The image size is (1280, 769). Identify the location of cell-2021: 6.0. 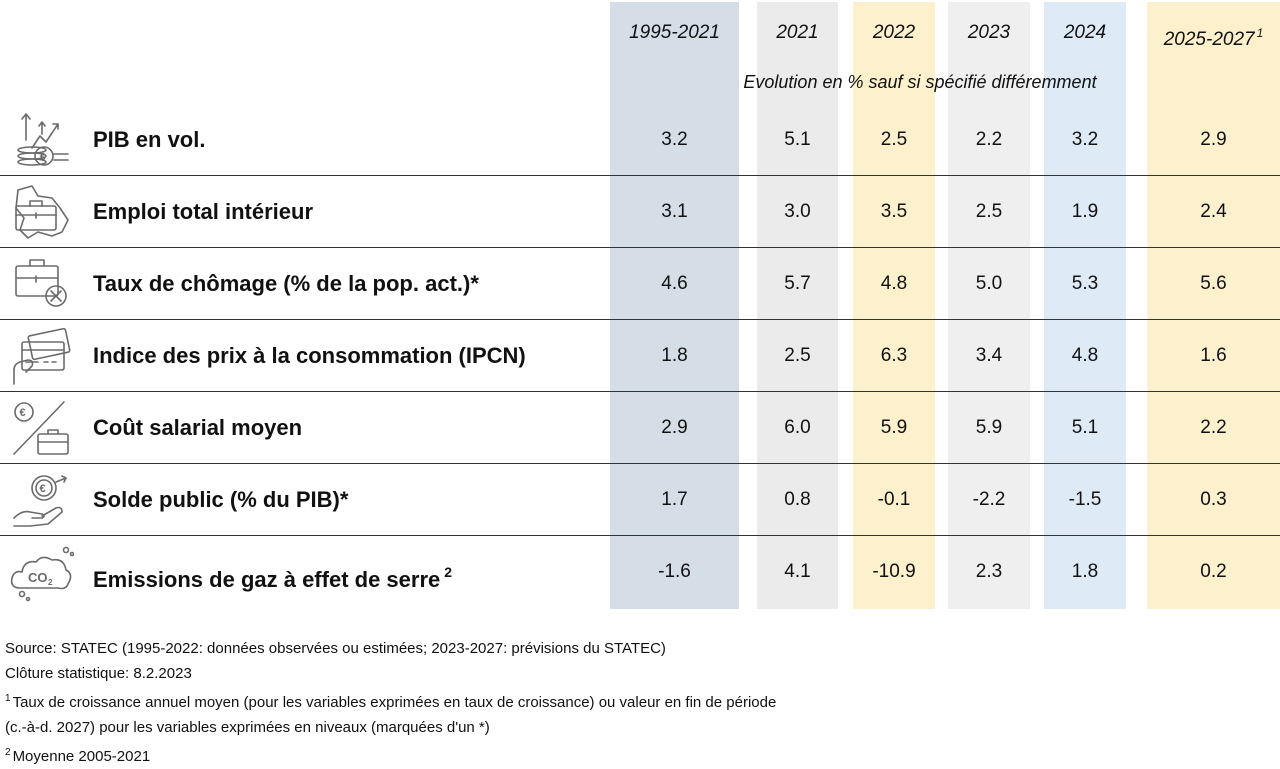
(797, 427).